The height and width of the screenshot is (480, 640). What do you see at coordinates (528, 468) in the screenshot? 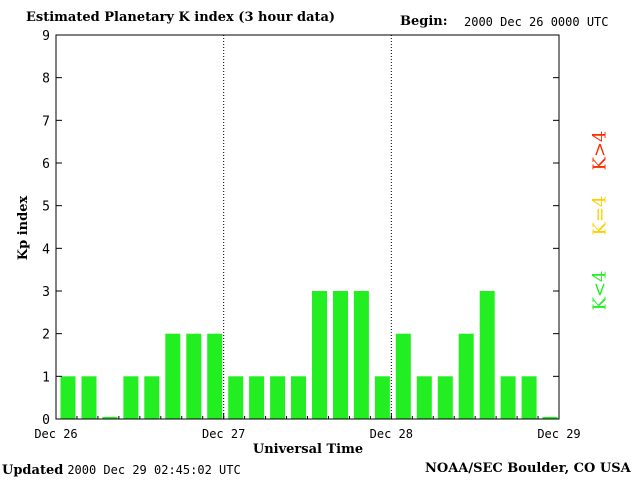
I see `source-credit: NOAA/SEC Boulder, CO USA` at bounding box center [528, 468].